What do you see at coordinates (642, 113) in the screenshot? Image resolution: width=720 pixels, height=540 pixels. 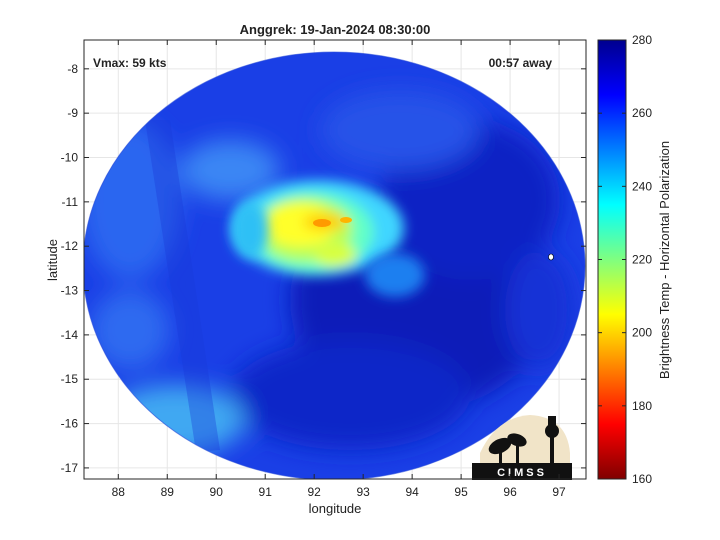 I see `colorbar-tick-label: 260` at bounding box center [642, 113].